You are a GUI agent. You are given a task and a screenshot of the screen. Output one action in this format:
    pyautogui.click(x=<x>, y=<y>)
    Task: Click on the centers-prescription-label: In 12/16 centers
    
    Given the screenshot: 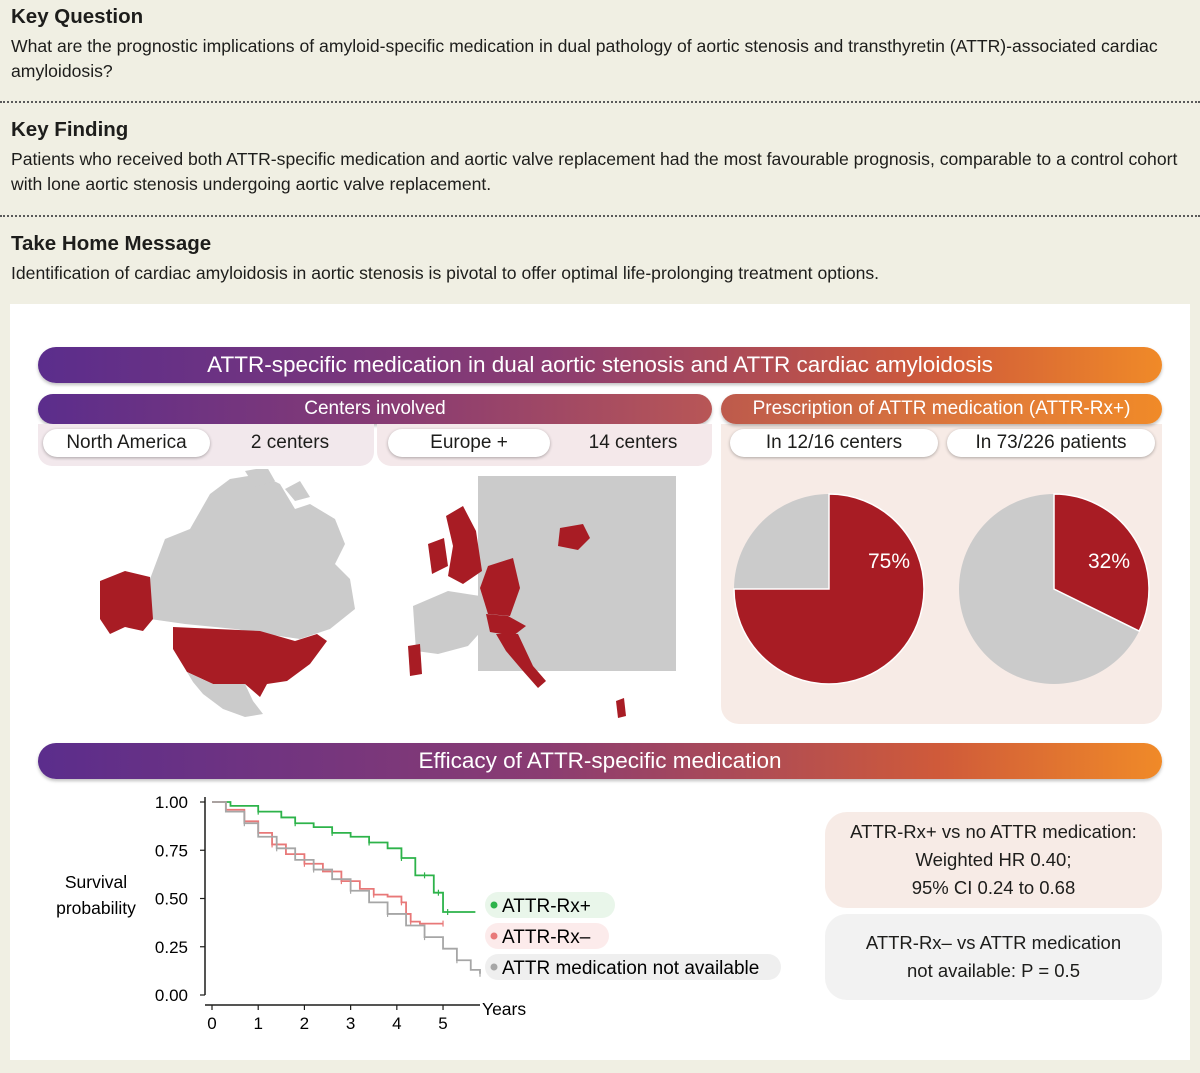 What is the action you would take?
    pyautogui.click(x=834, y=443)
    